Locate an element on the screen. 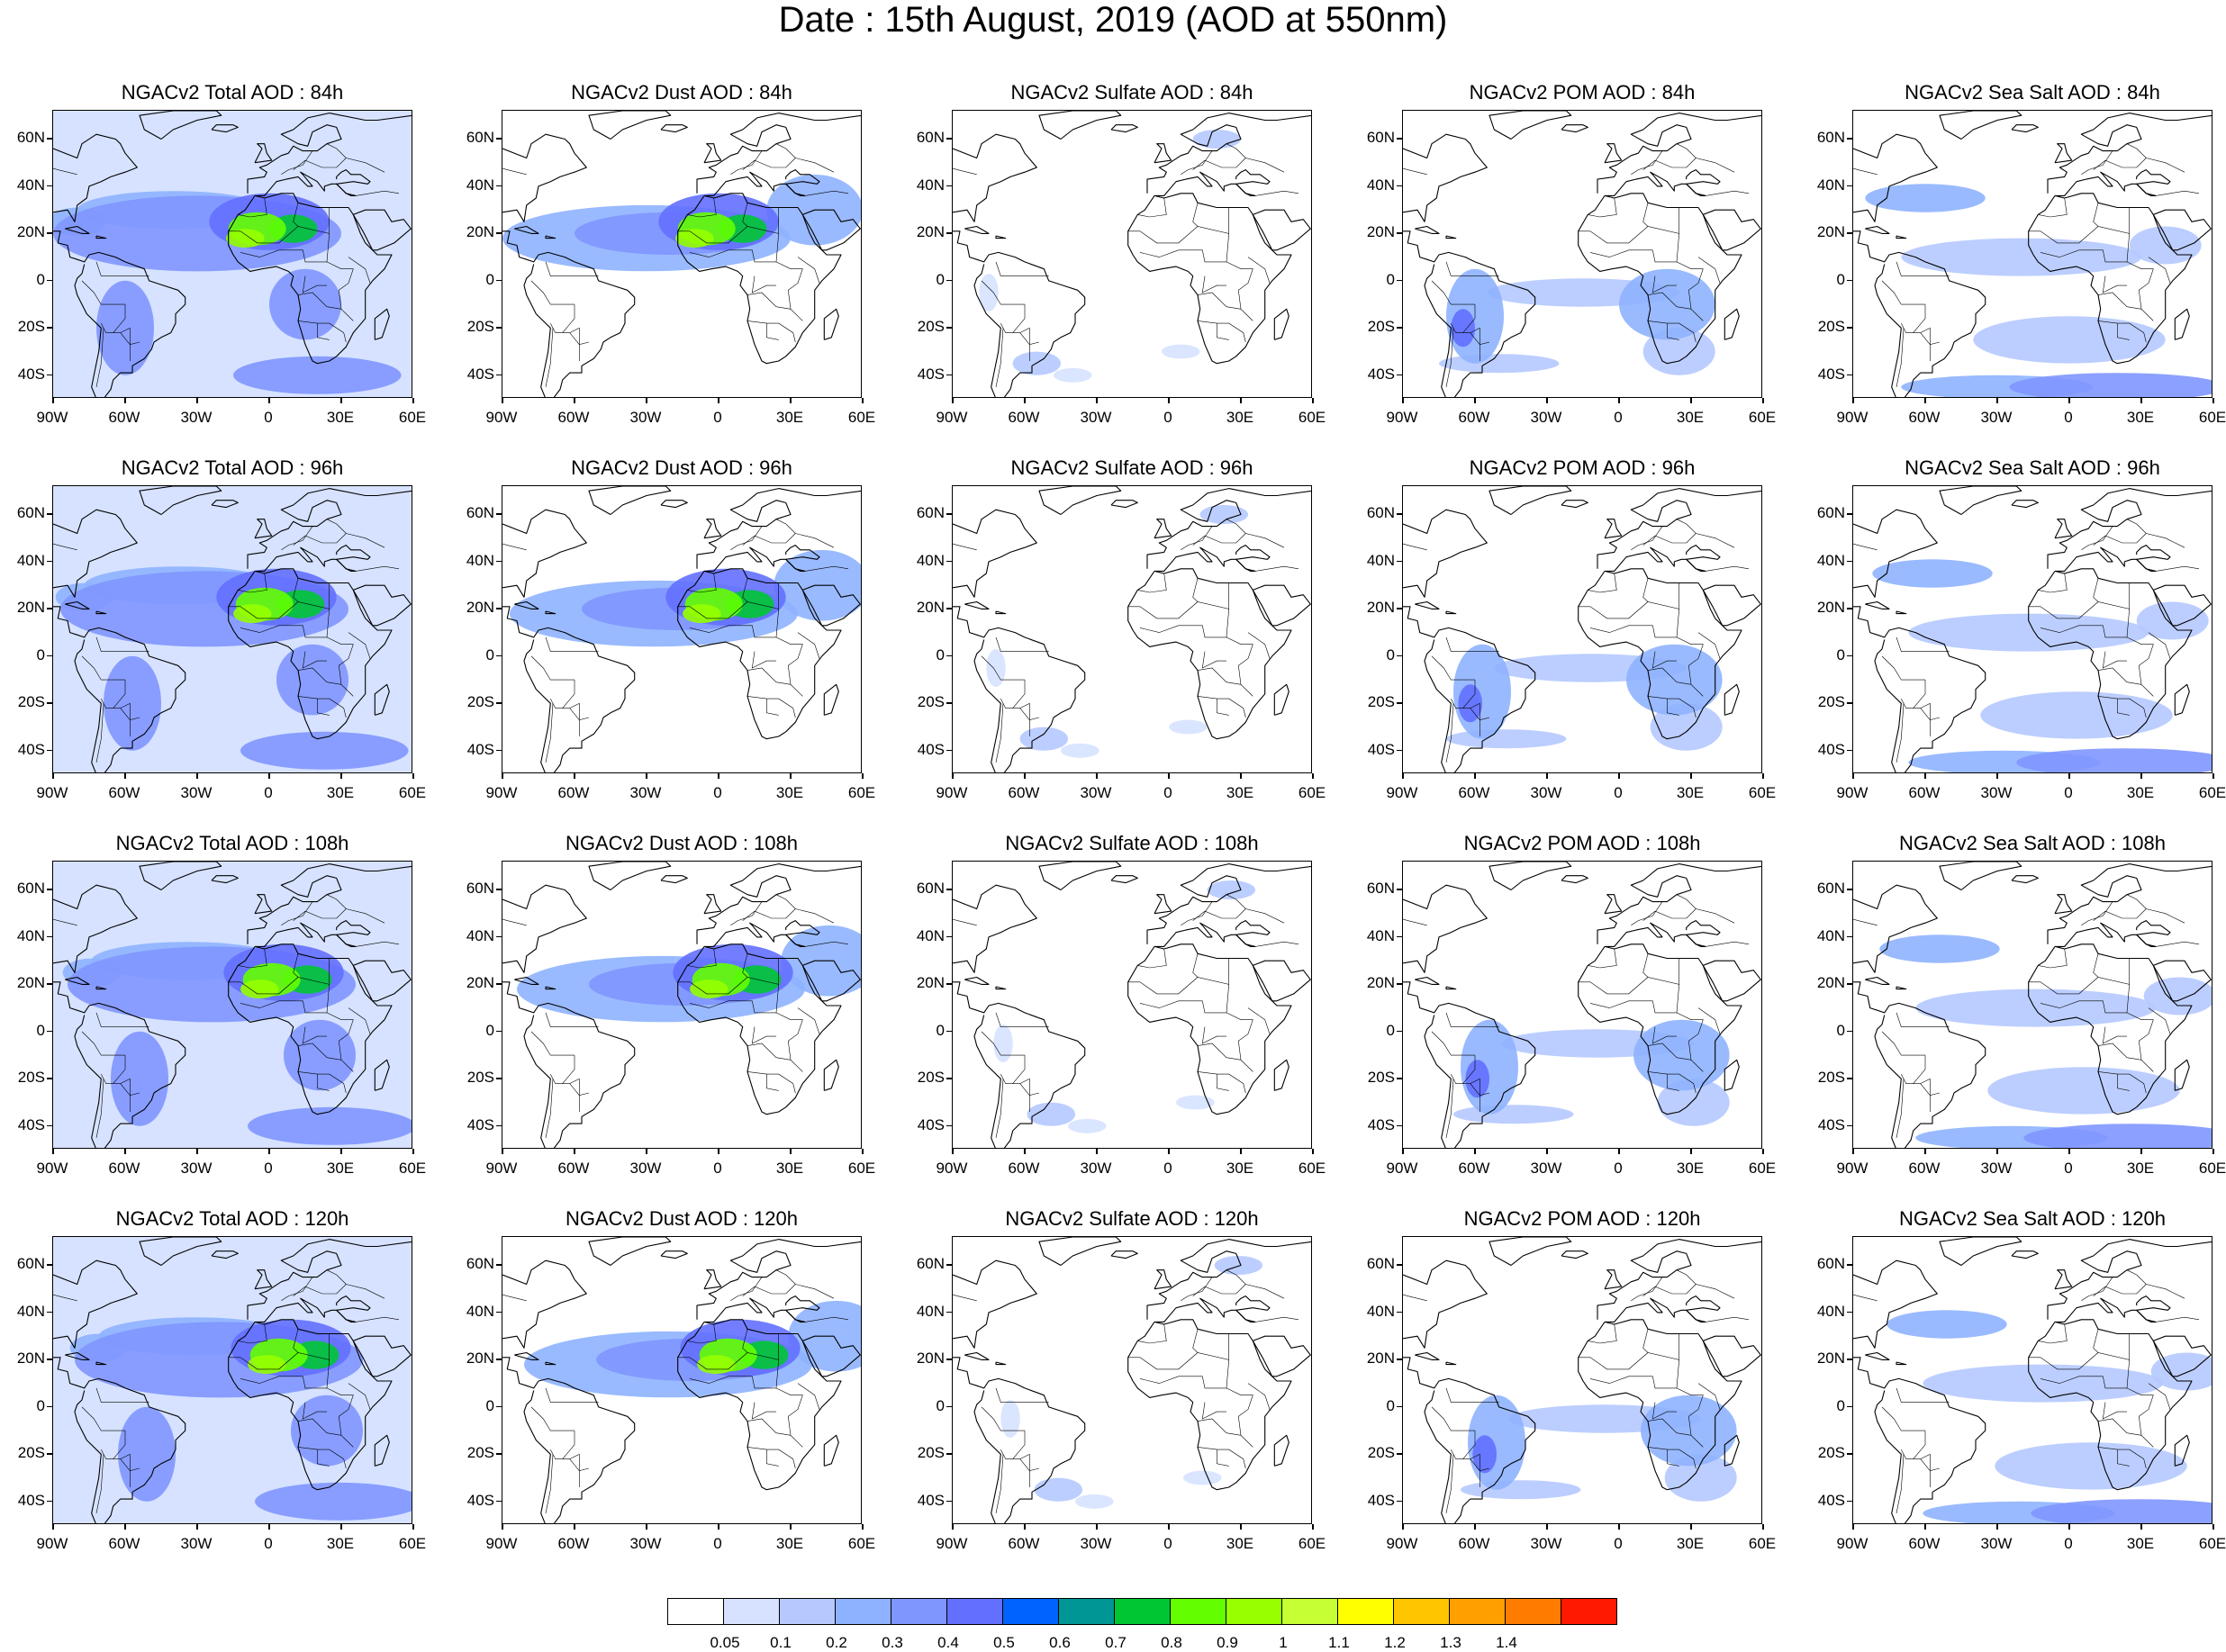 This screenshot has width=2226, height=1652. lat-tick-label: 40N is located at coordinates (931, 185).